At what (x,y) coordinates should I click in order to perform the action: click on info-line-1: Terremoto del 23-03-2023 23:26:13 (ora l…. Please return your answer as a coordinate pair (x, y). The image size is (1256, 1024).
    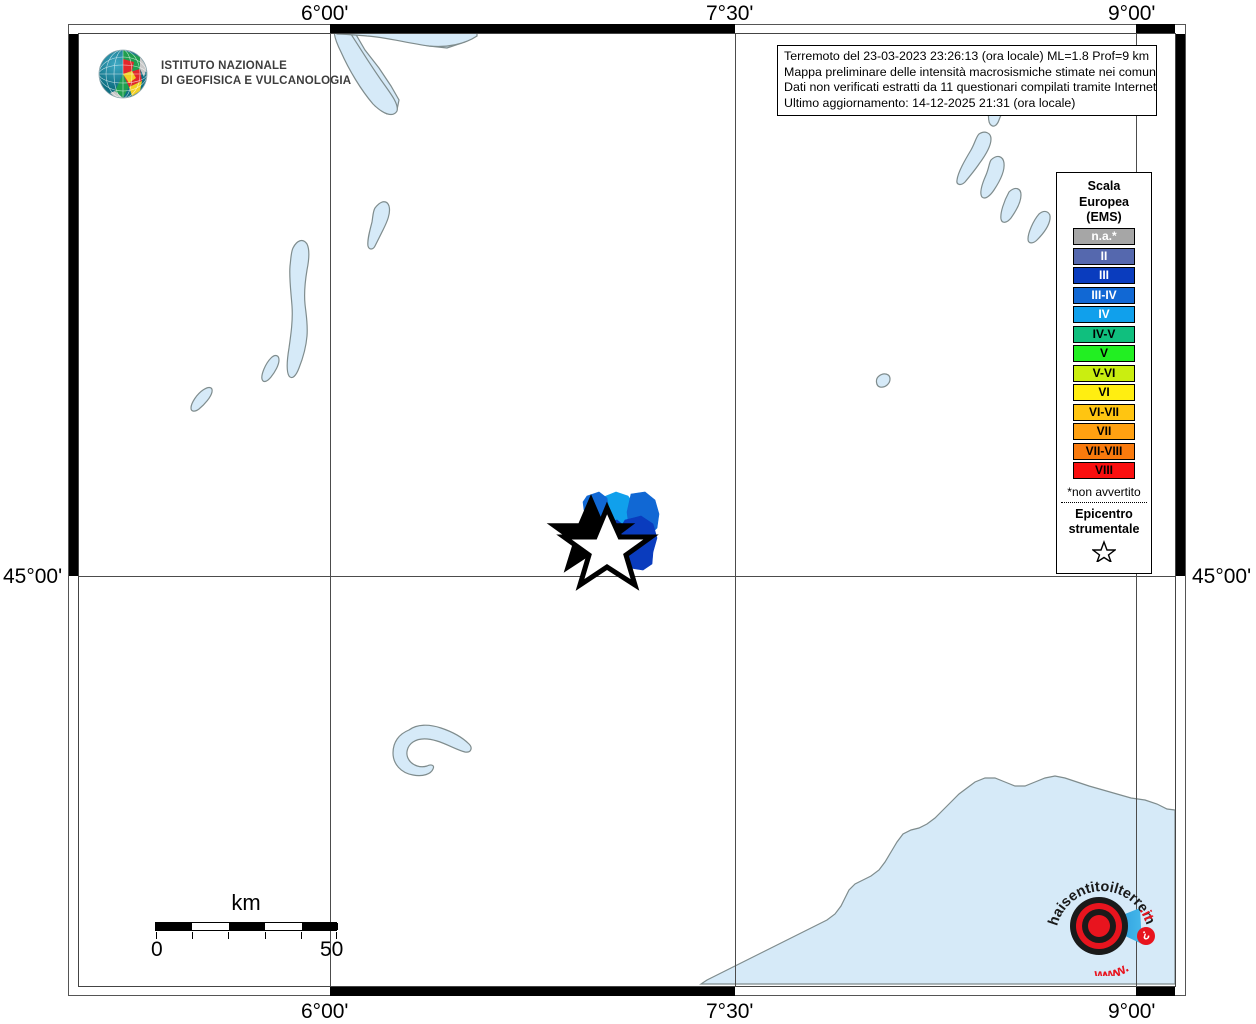
    Looking at the image, I should click on (967, 56).